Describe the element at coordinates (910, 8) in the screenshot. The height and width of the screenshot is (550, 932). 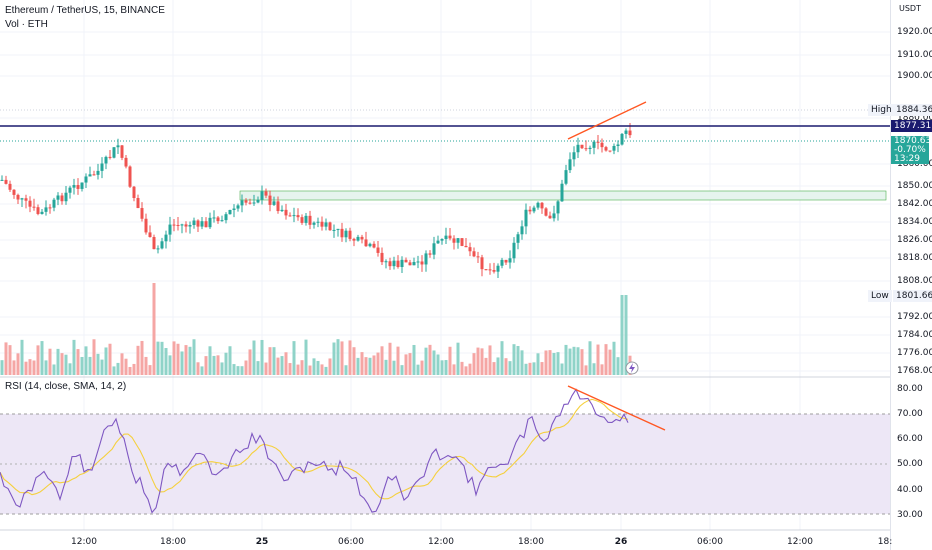
I see `currency-label: USDT` at that location.